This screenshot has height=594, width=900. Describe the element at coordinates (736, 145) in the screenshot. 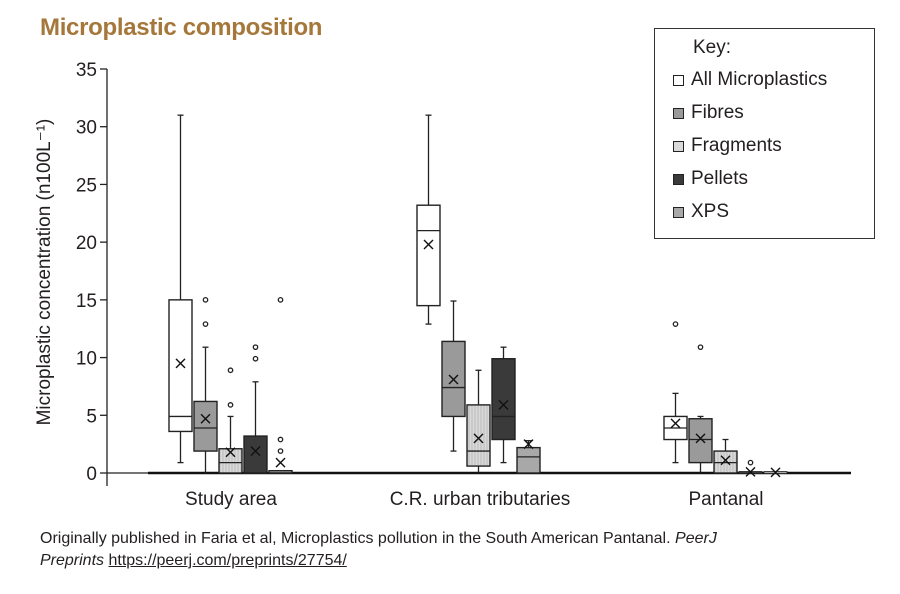

I see `legend-label: Fragments` at that location.